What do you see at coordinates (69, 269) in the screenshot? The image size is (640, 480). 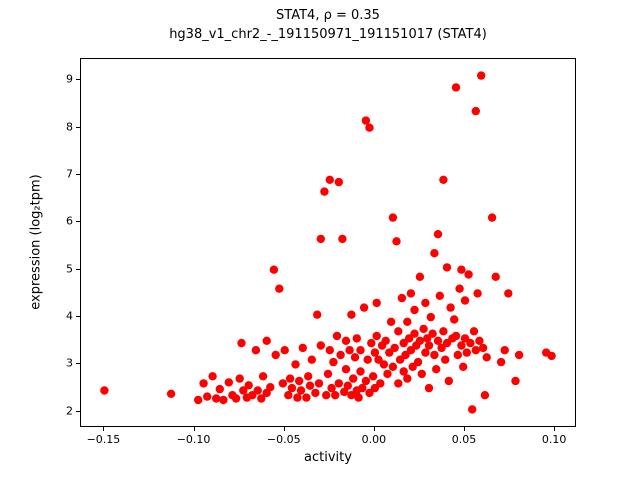 I see `y-tick-label: 5` at bounding box center [69, 269].